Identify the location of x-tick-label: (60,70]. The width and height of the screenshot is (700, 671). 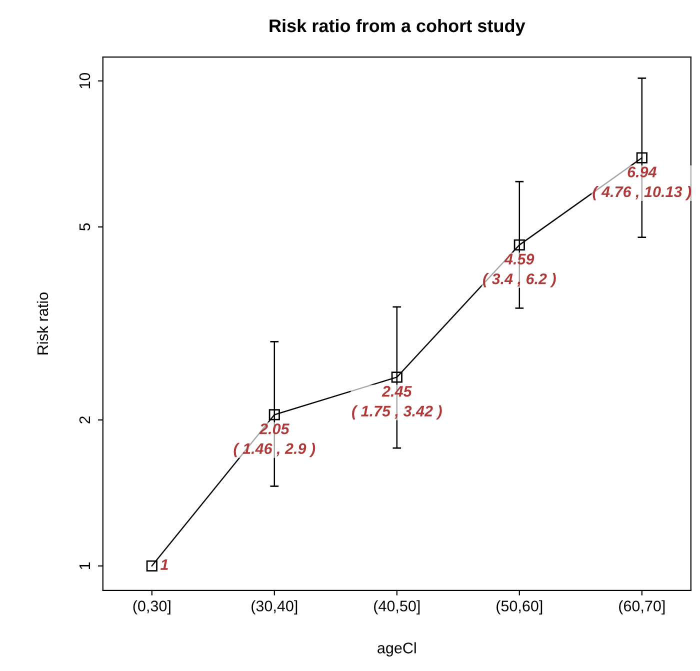
(642, 607).